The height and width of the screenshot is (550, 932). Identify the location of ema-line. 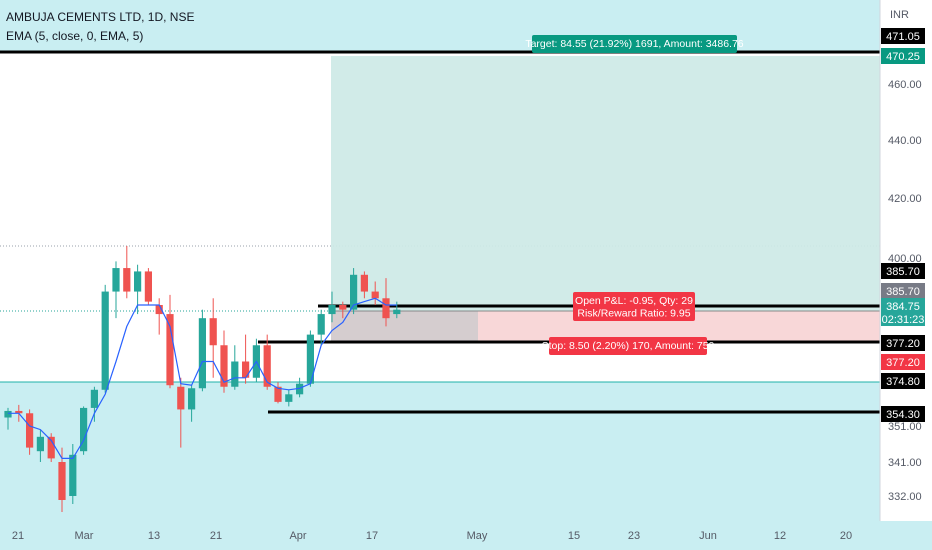
(202, 378).